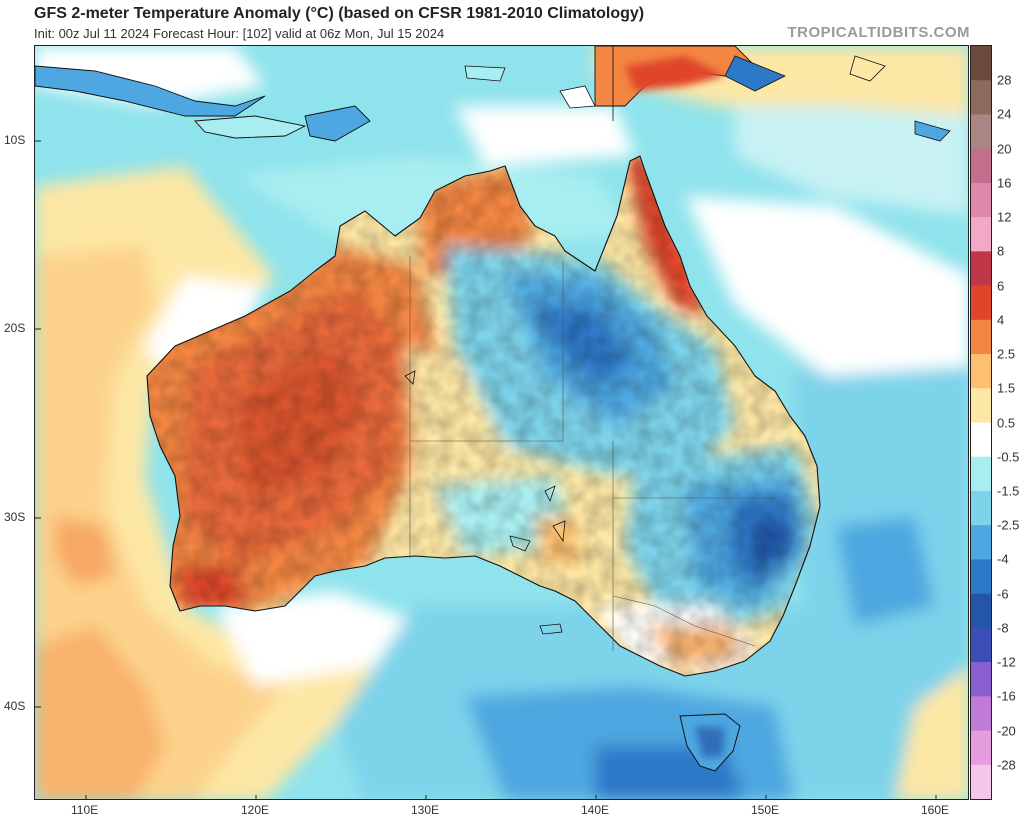 Image resolution: width=1024 pixels, height=820 pixels. I want to click on lon-label: 120E, so click(255, 810).